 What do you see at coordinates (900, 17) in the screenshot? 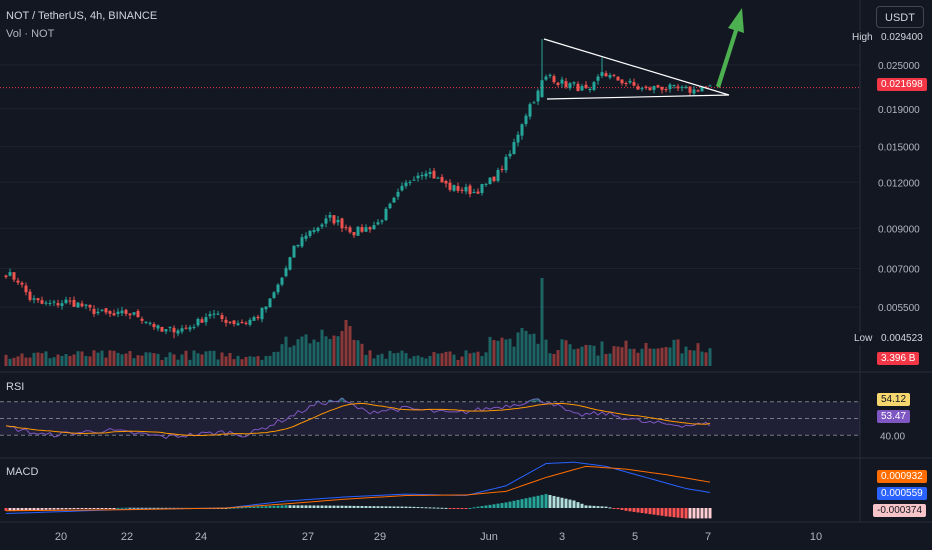
I see `currency-button: USDT` at bounding box center [900, 17].